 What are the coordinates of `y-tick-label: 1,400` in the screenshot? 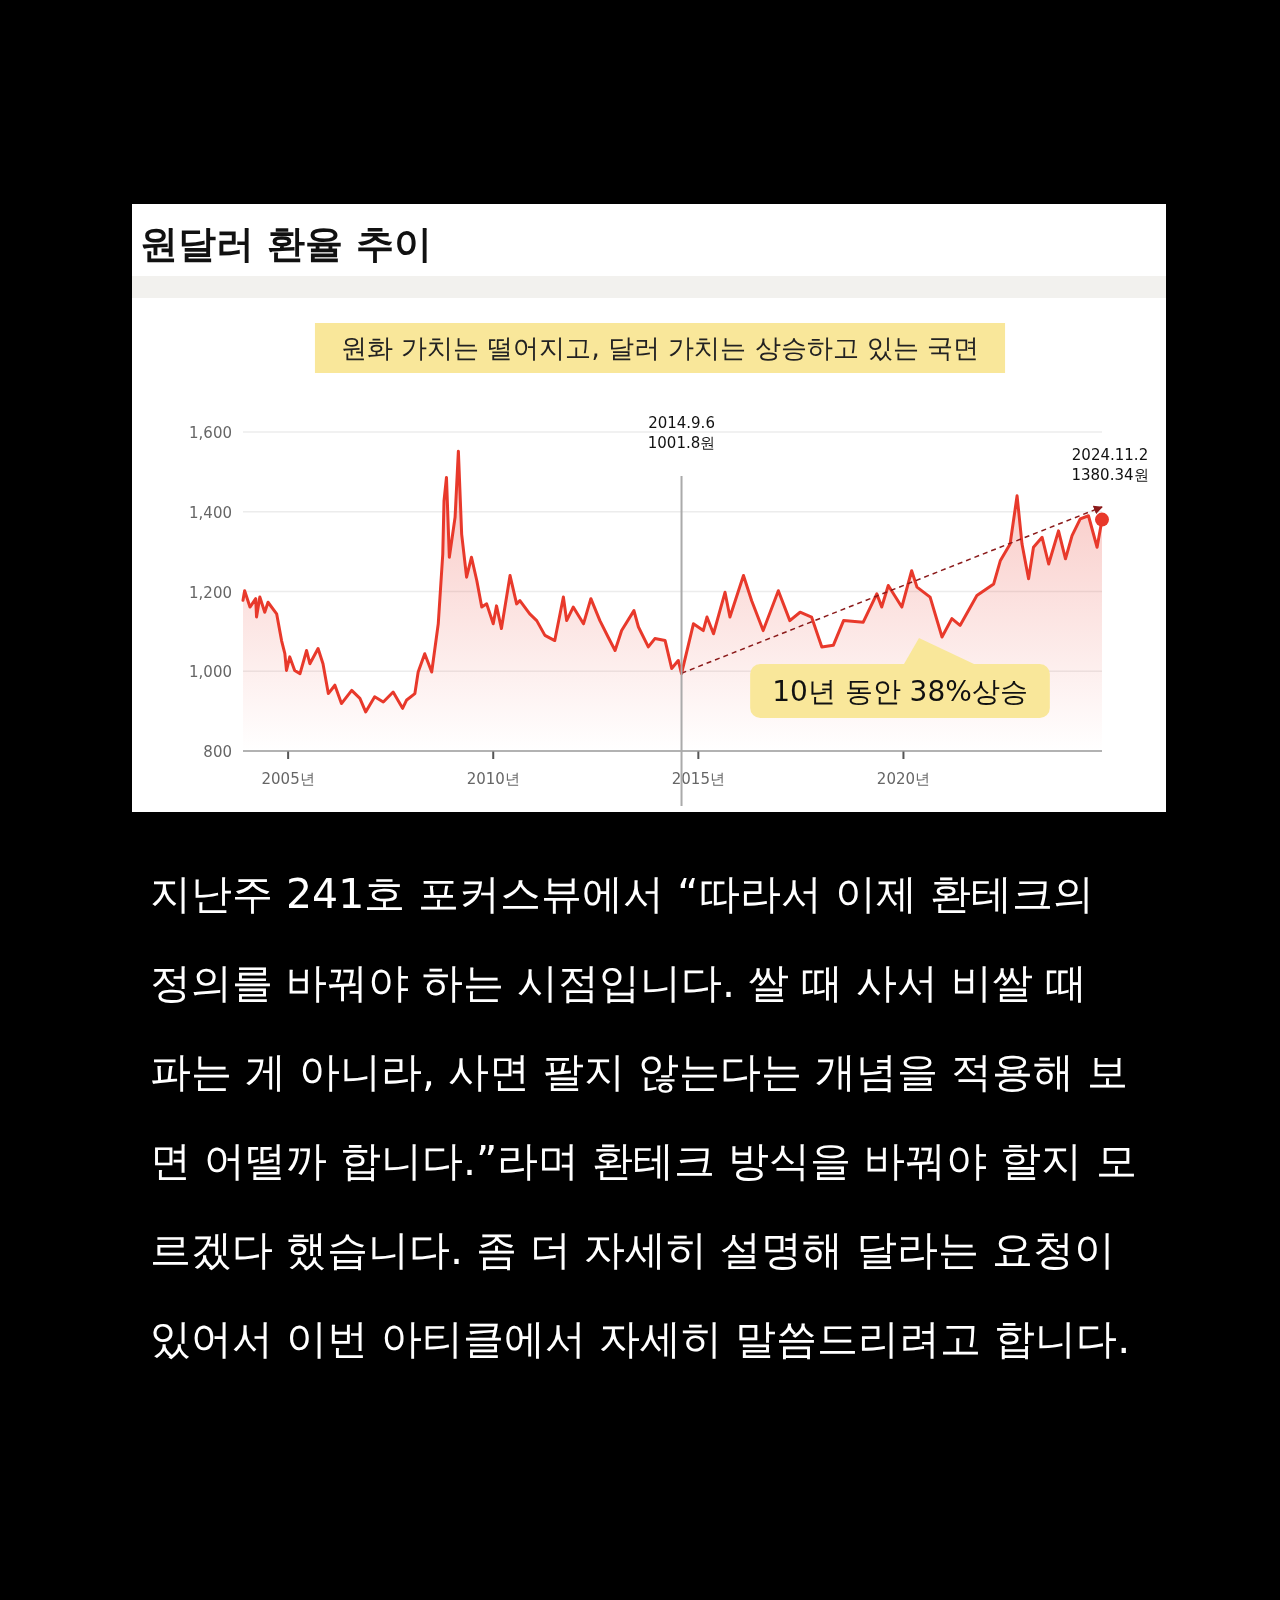 It's located at (210, 512).